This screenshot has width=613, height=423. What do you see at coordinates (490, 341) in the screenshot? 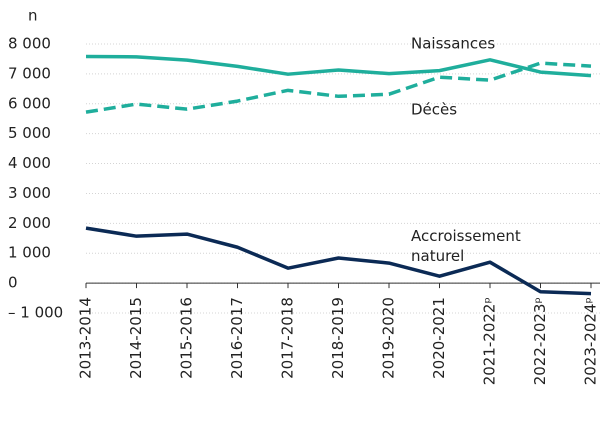
I see `x-tick-label: 2021-2022ᵖ` at bounding box center [490, 341].